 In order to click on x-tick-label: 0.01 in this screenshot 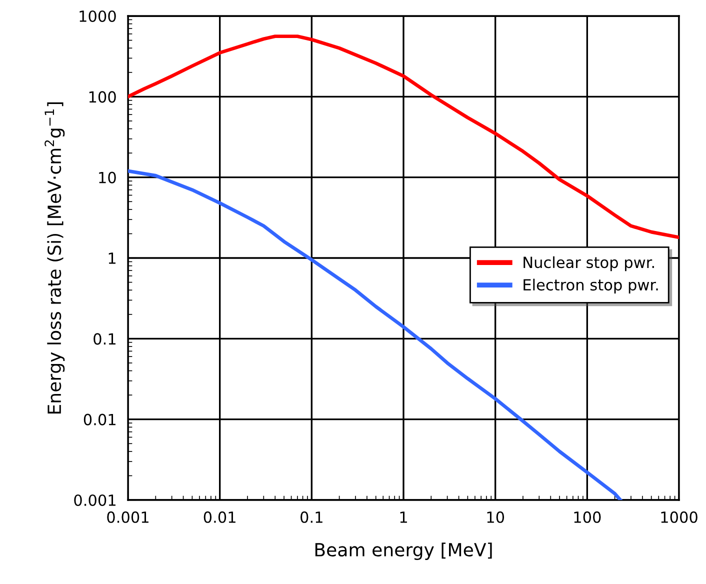, I will do `click(220, 517)`.